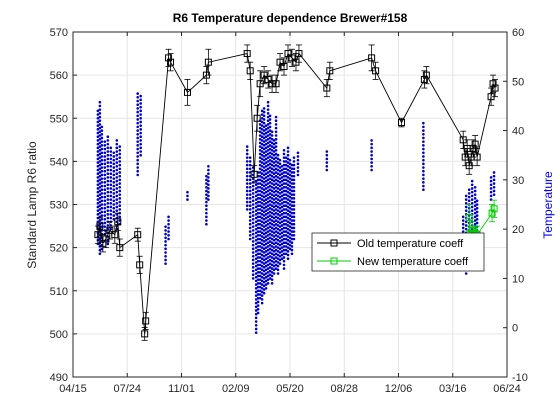 This screenshot has height=420, width=560. What do you see at coordinates (376, 71) in the screenshot?
I see `old-coeff-point` at bounding box center [376, 71].